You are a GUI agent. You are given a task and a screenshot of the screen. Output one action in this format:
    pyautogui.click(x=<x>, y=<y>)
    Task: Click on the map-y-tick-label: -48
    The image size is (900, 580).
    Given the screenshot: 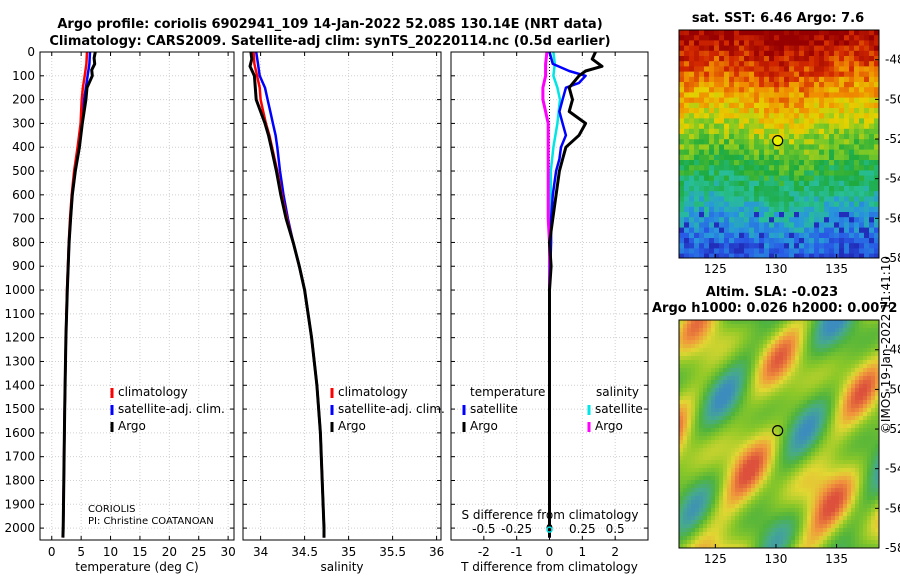 What is the action you would take?
    pyautogui.click(x=892, y=60)
    